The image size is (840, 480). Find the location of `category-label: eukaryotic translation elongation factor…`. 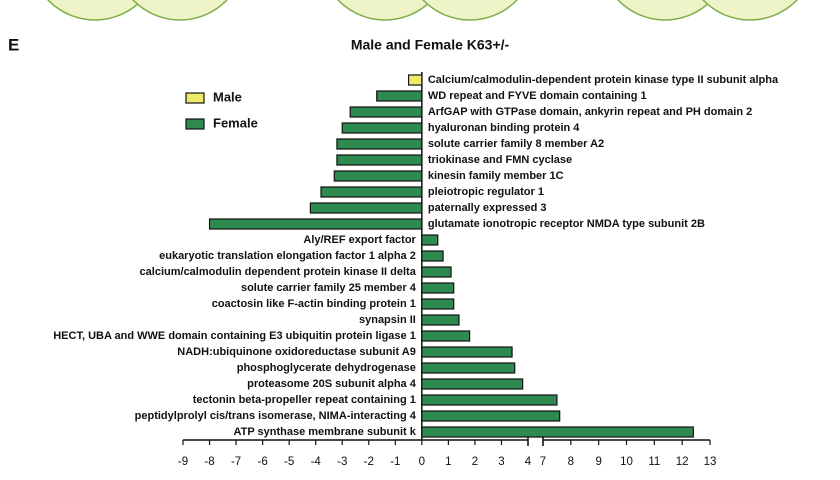

category-label: eukaryotic translation elongation factor… is located at coordinates (287, 256).